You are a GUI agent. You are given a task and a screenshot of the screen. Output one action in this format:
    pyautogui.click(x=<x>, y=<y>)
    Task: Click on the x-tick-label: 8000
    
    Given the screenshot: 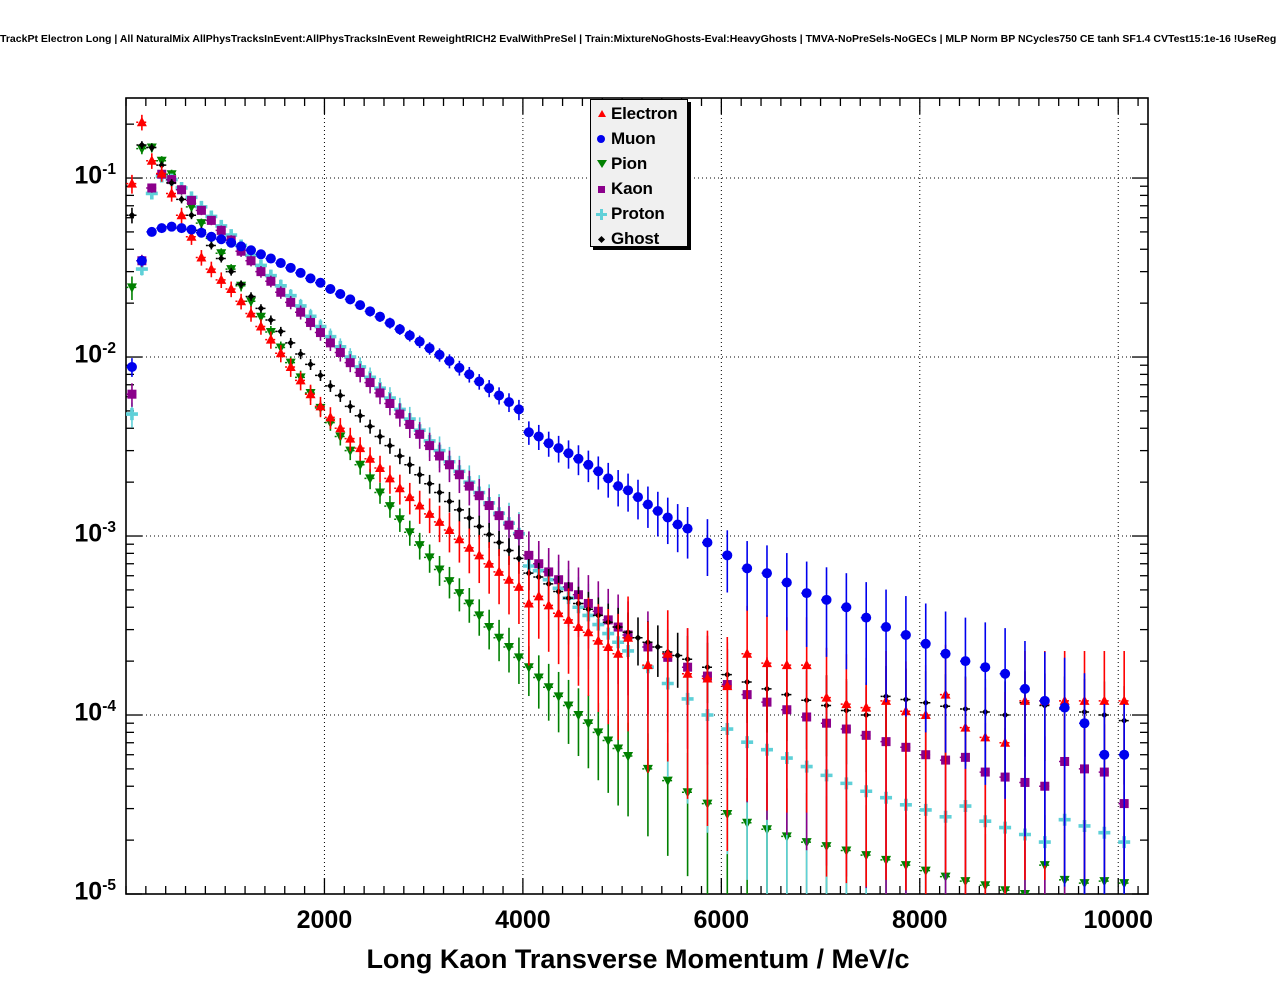 What is the action you would take?
    pyautogui.click(x=919, y=920)
    